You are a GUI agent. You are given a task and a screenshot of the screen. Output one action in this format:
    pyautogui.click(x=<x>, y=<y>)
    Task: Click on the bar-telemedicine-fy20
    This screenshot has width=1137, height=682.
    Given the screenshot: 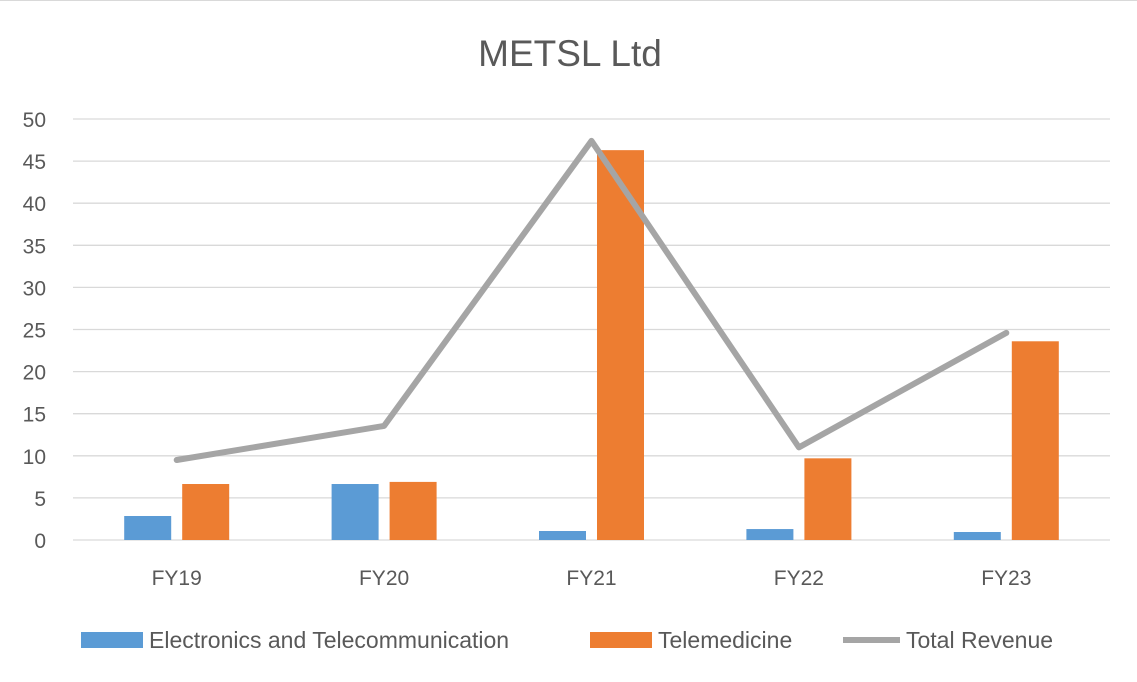 What is the action you would take?
    pyautogui.click(x=413, y=510)
    